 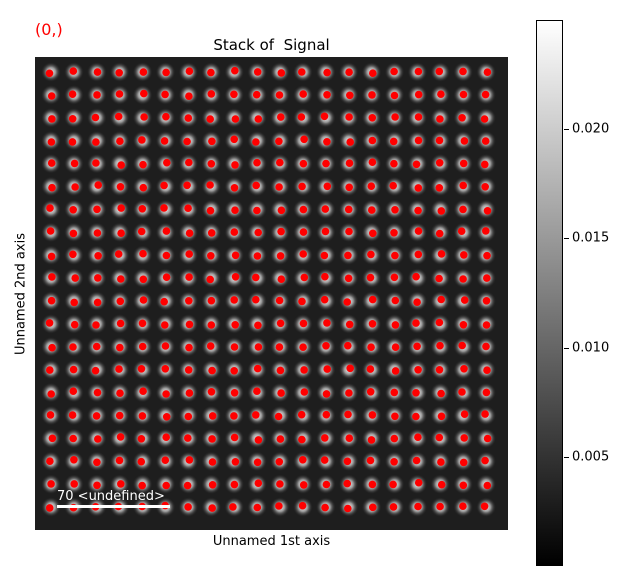 I want to click on colorbar-tick-label: 0.015, so click(x=591, y=238).